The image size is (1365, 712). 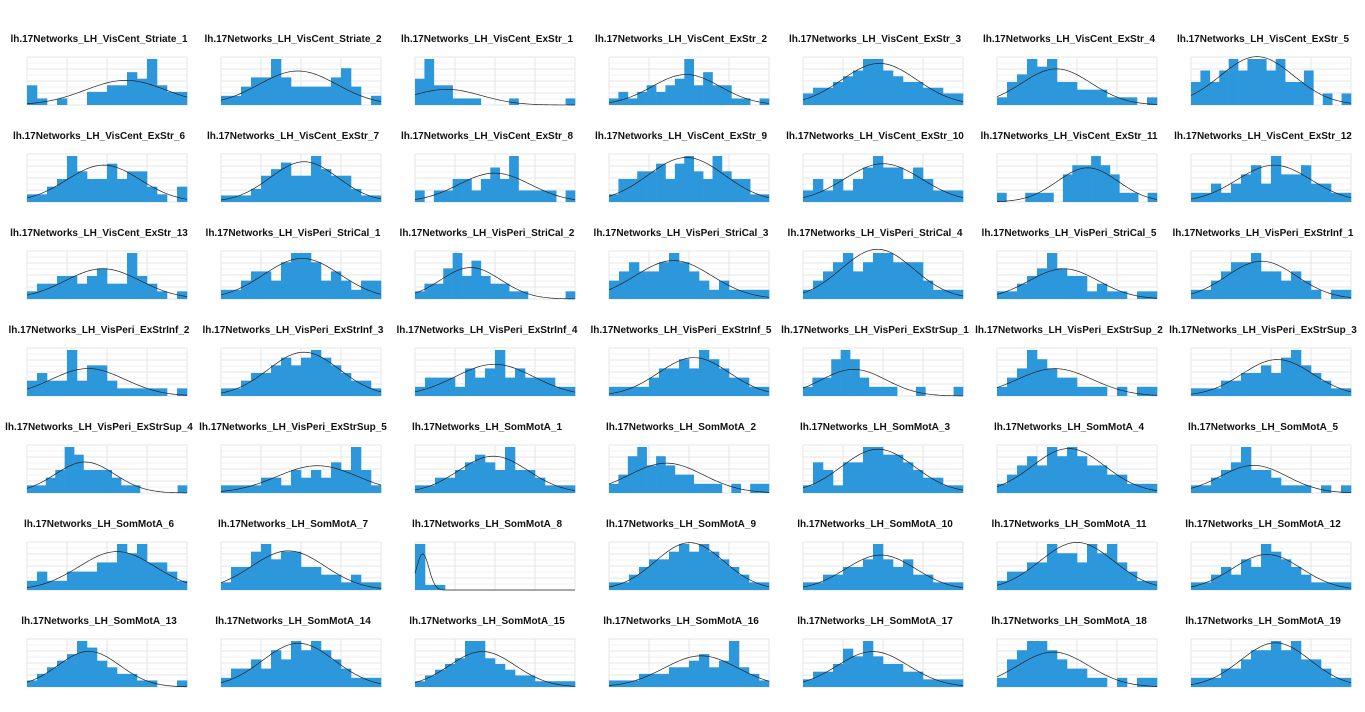 I want to click on histogram-panel: lh.17Networks_LH_SomMotA_14, so click(x=293, y=635).